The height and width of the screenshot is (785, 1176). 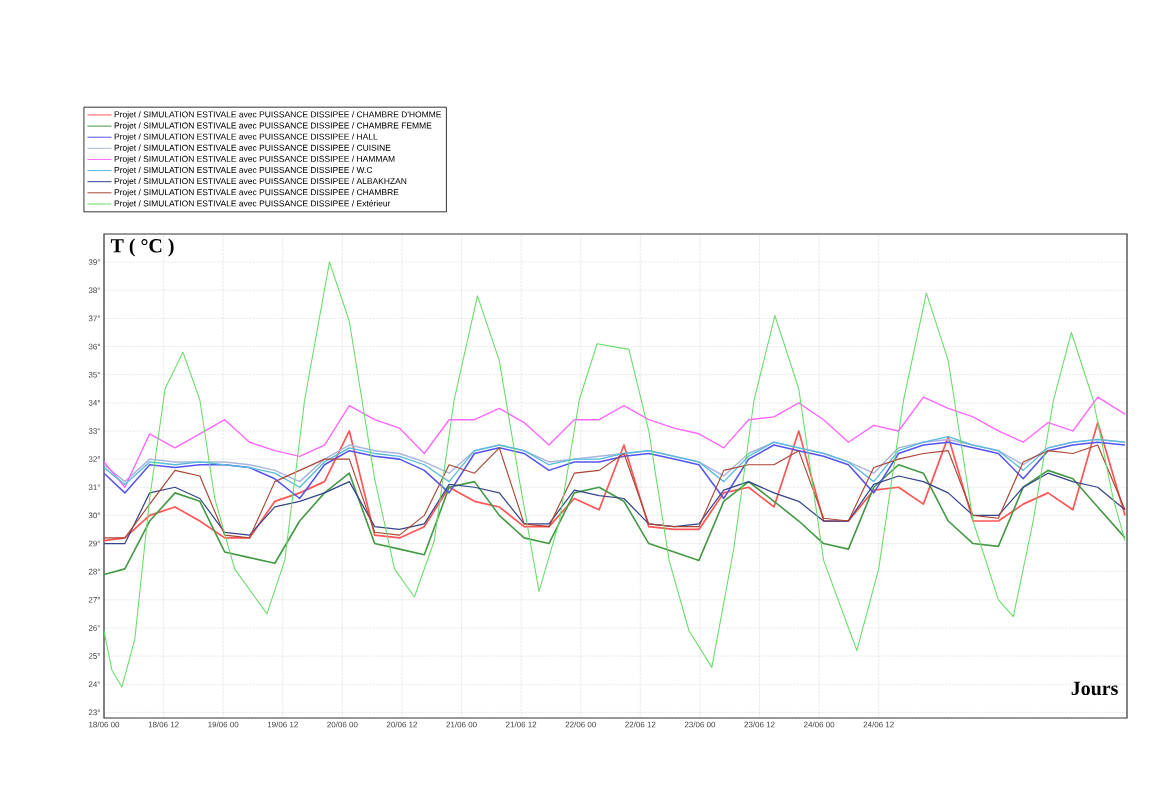 I want to click on y-axis-title: T ( °C ), so click(x=142, y=247).